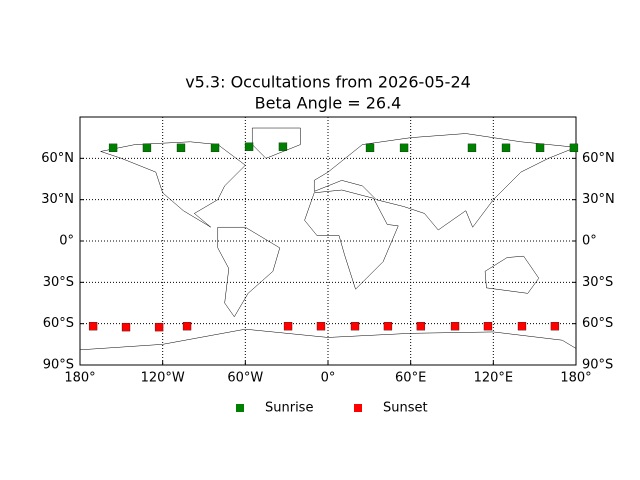 The width and height of the screenshot is (640, 480). I want to click on legend-label: Sunrise, so click(289, 408).